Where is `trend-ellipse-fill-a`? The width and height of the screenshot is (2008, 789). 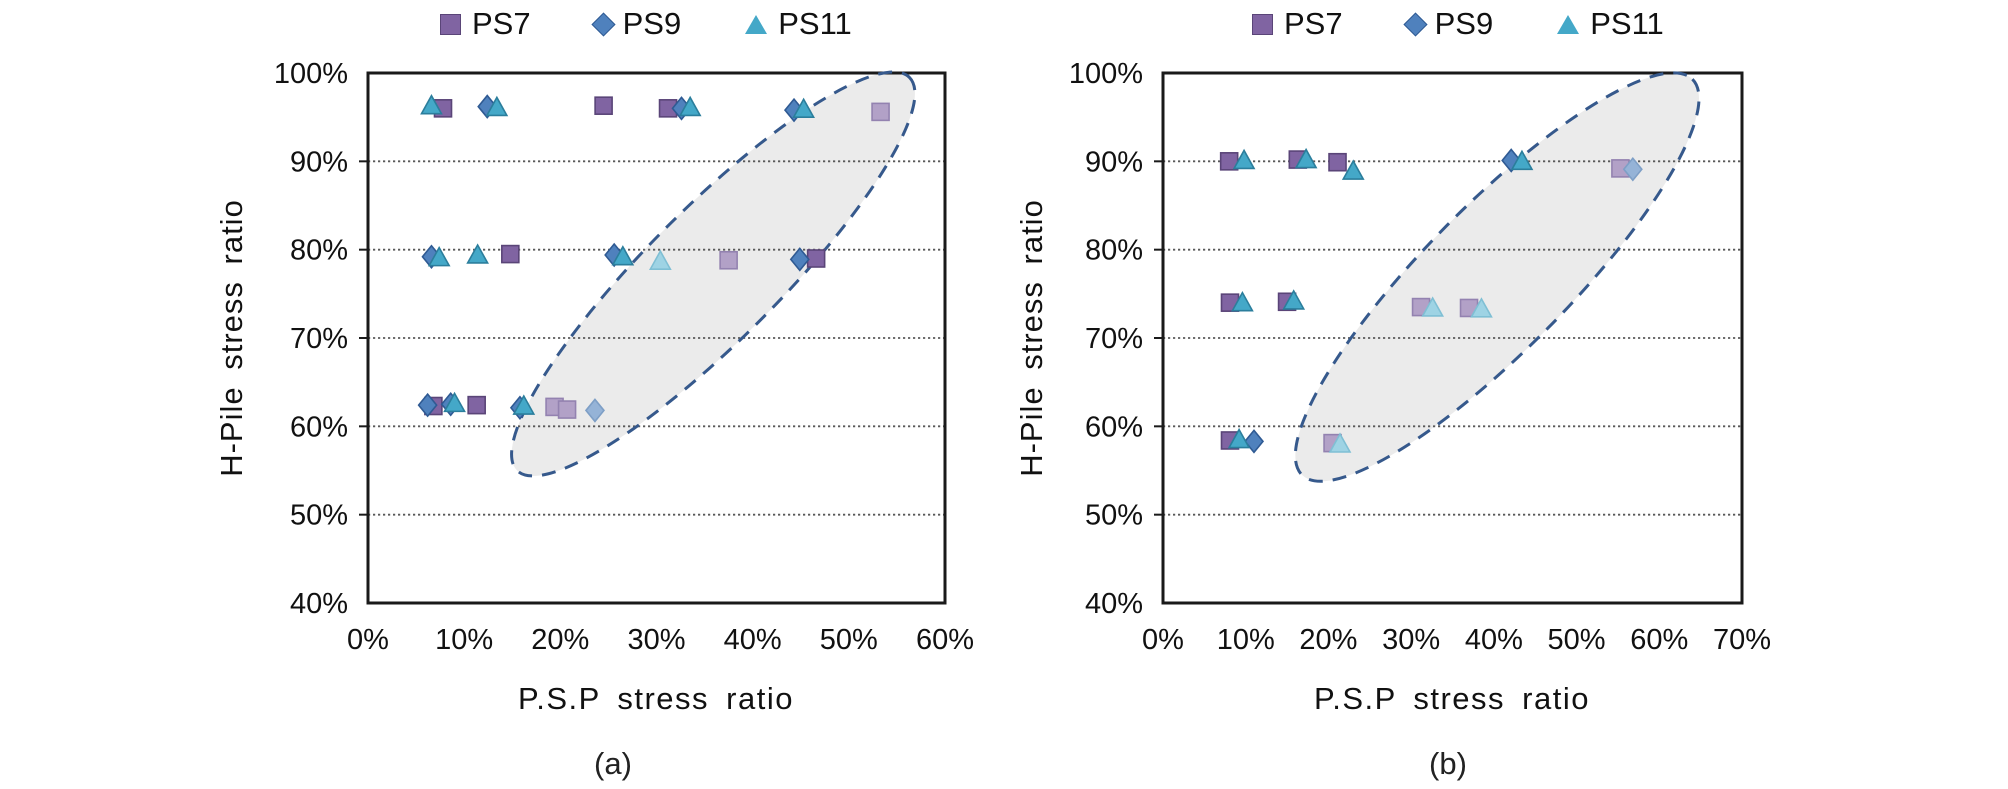 trend-ellipse-fill-a is located at coordinates (713, 273).